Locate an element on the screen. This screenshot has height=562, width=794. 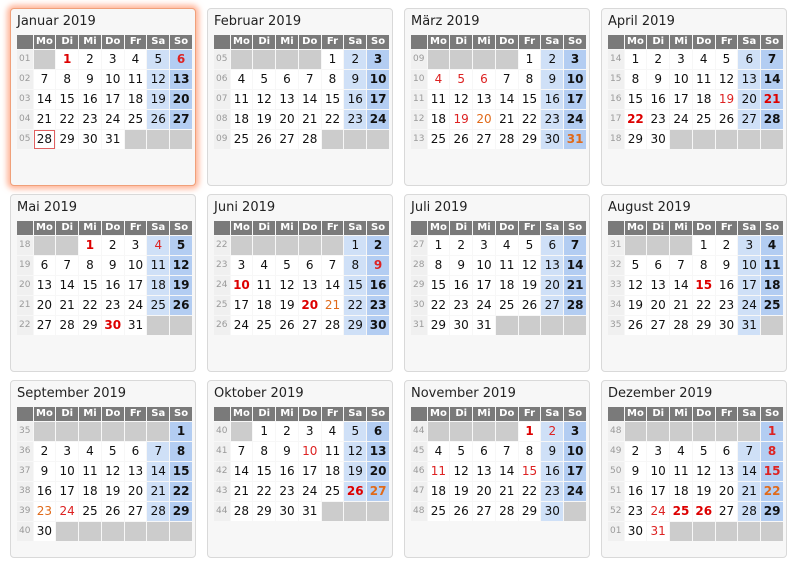
day-cell: 19 is located at coordinates (529, 285).